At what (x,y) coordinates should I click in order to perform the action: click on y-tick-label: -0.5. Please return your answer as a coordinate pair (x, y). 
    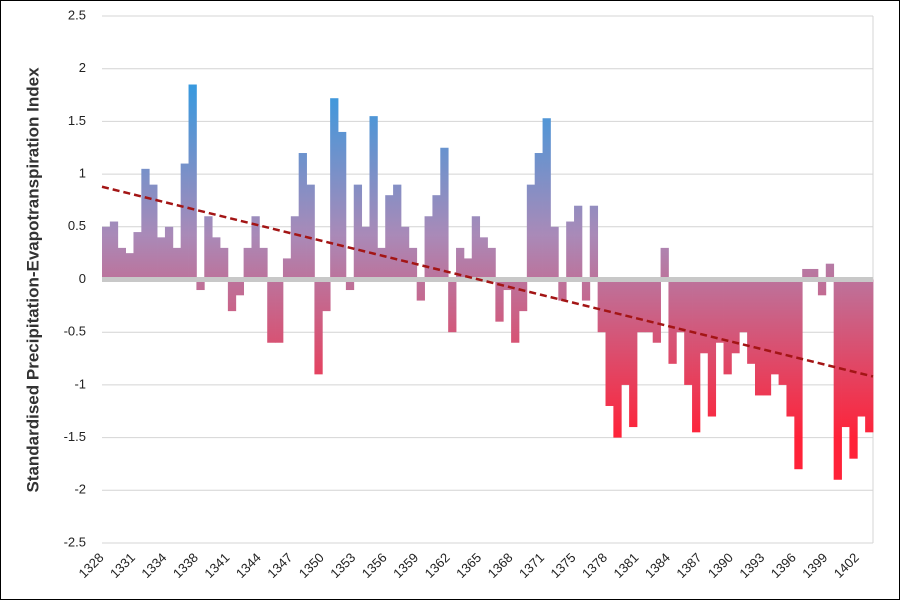
    Looking at the image, I should click on (75, 331).